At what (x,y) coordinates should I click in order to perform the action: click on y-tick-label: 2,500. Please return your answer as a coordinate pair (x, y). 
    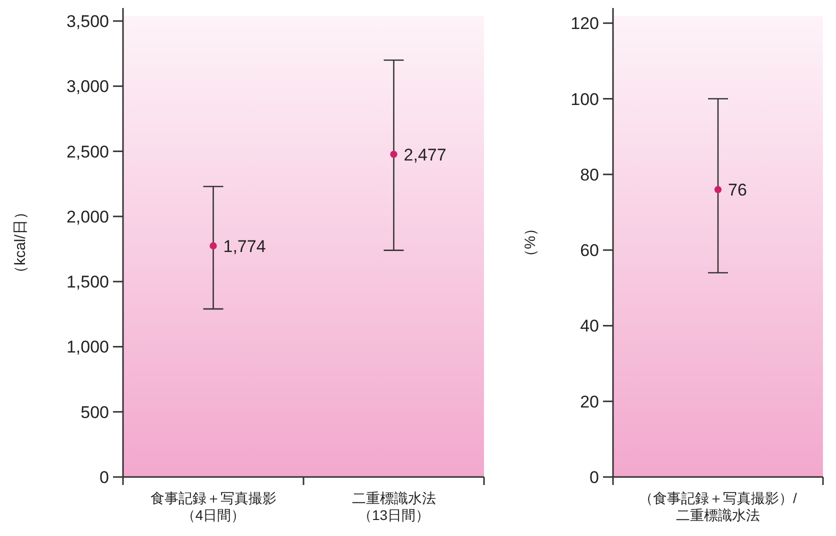
    Looking at the image, I should click on (87, 152).